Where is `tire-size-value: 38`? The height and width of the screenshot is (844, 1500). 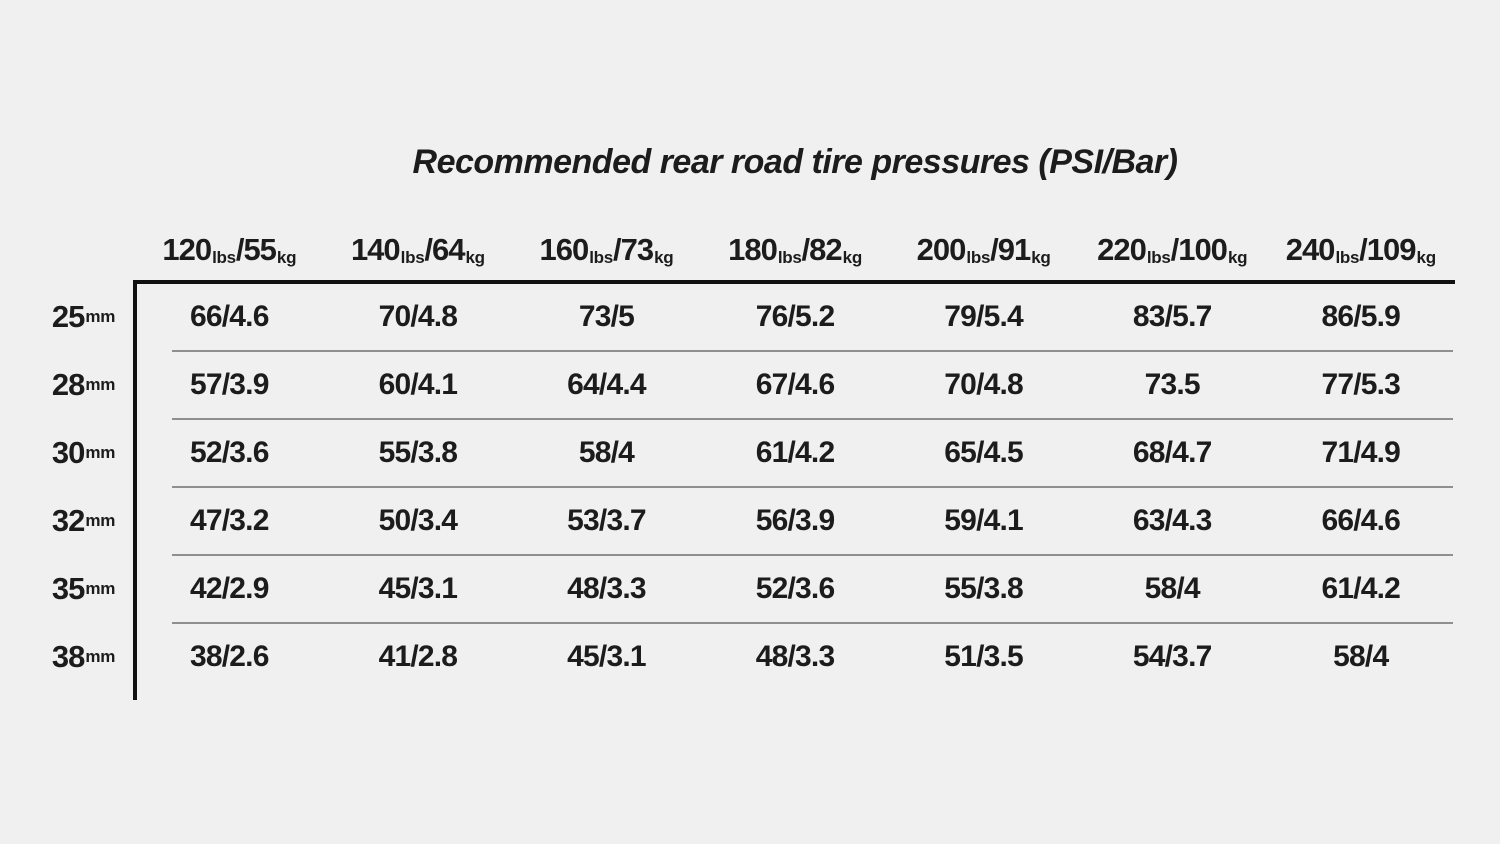
tire-size-value: 38 is located at coordinates (68, 656).